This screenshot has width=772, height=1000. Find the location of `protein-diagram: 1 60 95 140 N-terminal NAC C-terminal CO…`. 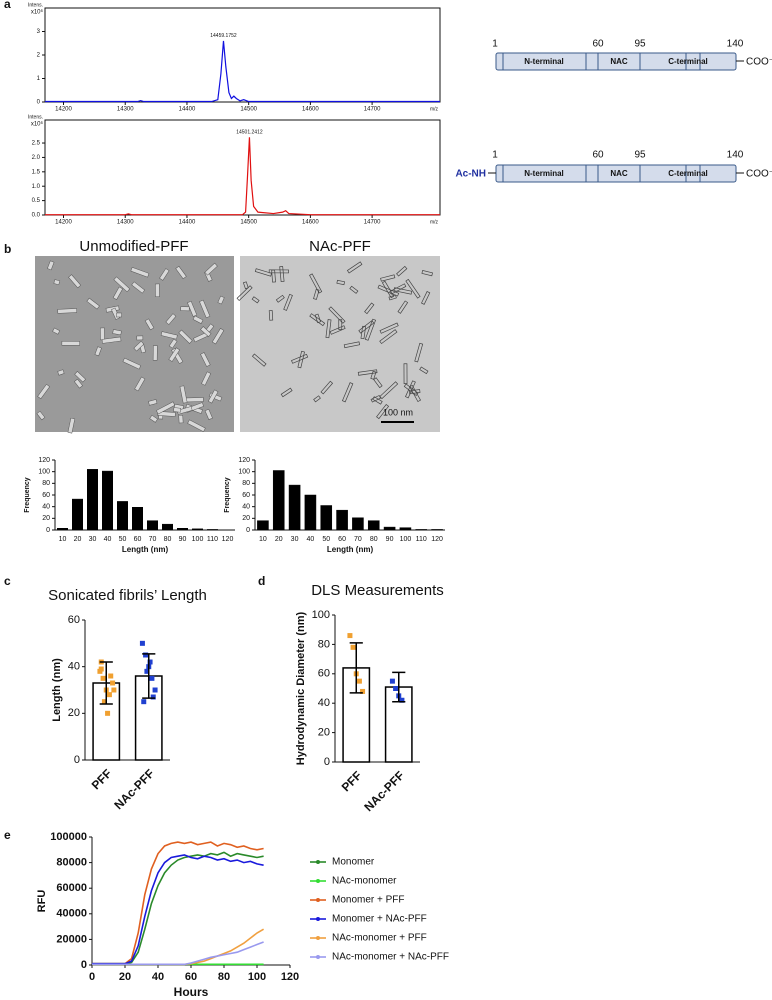

protein-diagram: 1 60 95 140 N-terminal NAC C-terminal CO… is located at coordinates (632, 55).